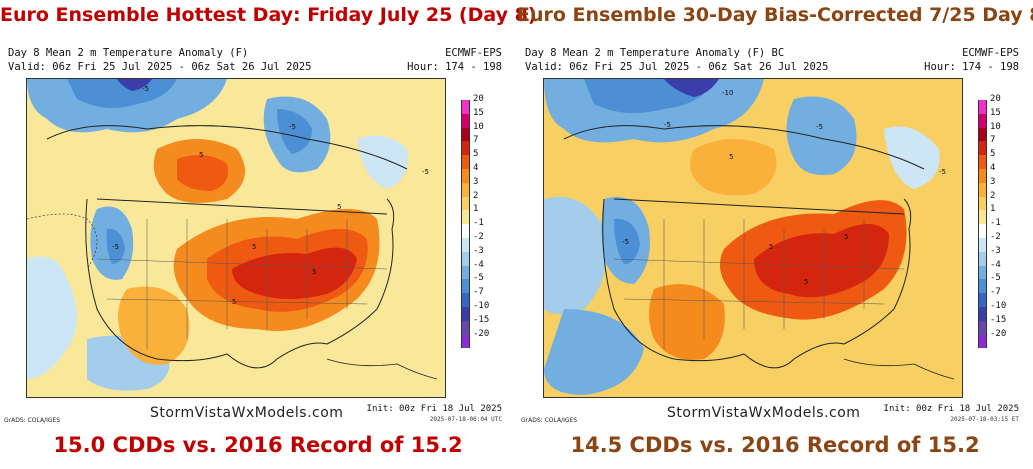  What do you see at coordinates (1005, 242) in the screenshot?
I see `legend-swatch: -2` at bounding box center [1005, 242].